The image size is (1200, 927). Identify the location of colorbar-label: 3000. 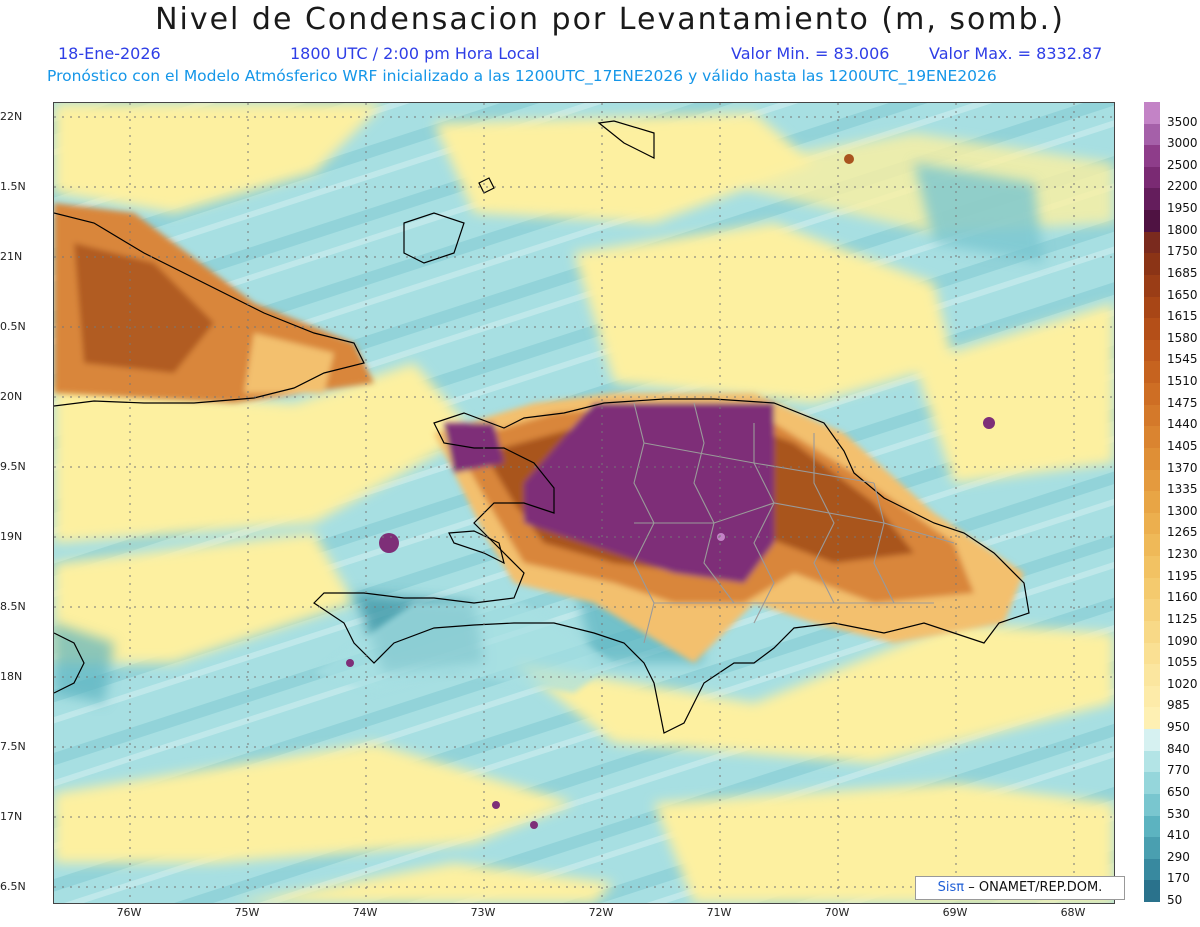
(1182, 143).